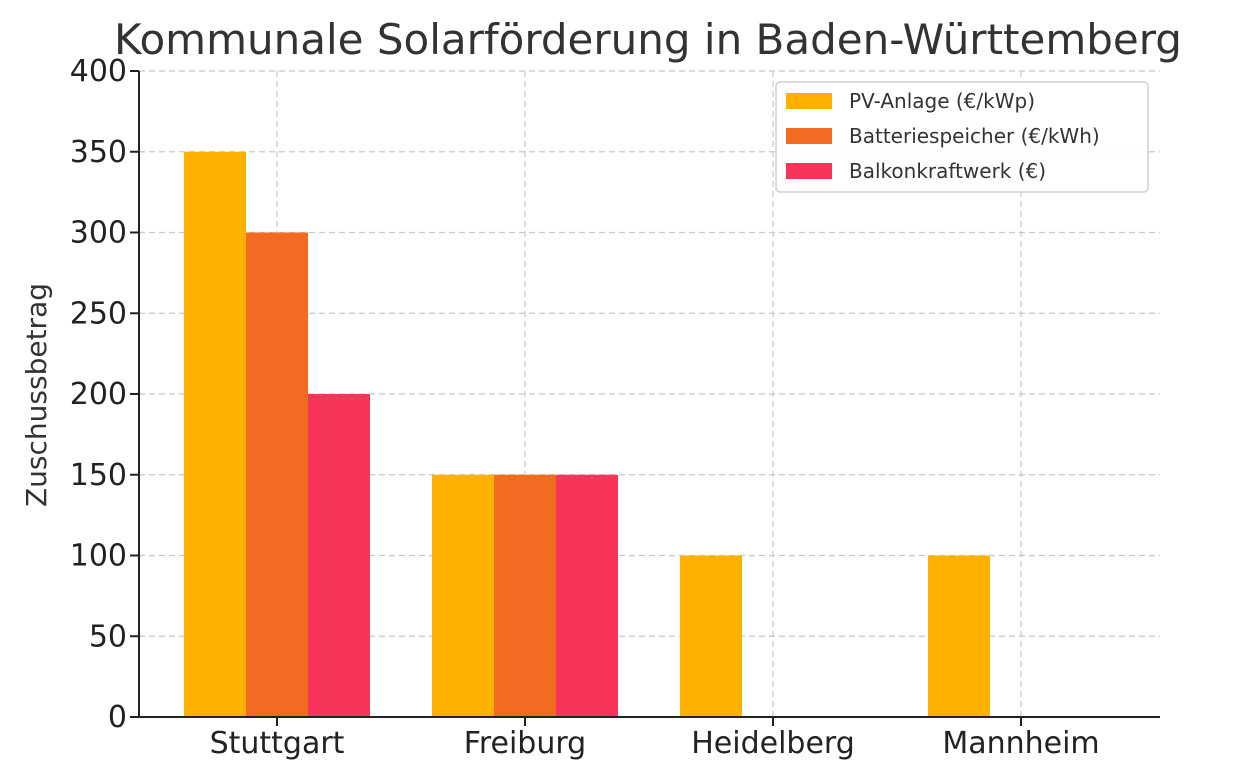 The image size is (1234, 780). What do you see at coordinates (947, 171) in the screenshot?
I see `legend-label: Balkonkraftwerk (€)` at bounding box center [947, 171].